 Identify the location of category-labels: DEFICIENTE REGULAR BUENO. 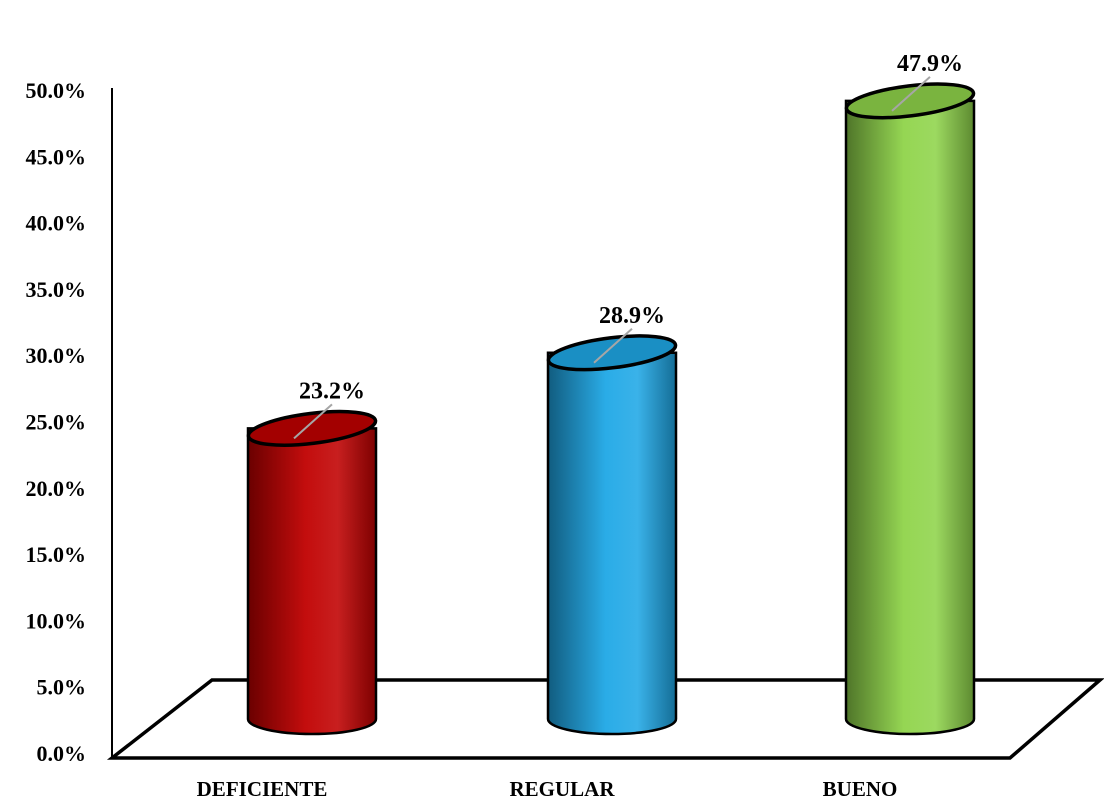
(547, 789).